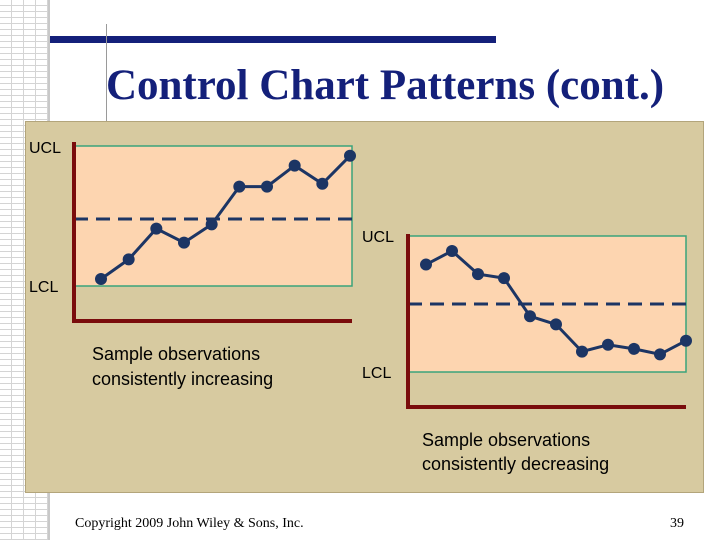  I want to click on title-accent-bar, so click(273, 39).